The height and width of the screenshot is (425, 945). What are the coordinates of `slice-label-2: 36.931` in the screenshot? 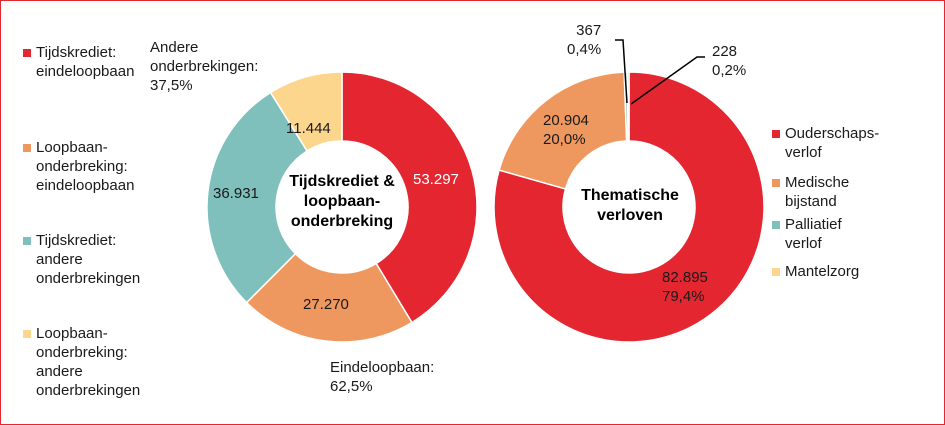 It's located at (236, 193).